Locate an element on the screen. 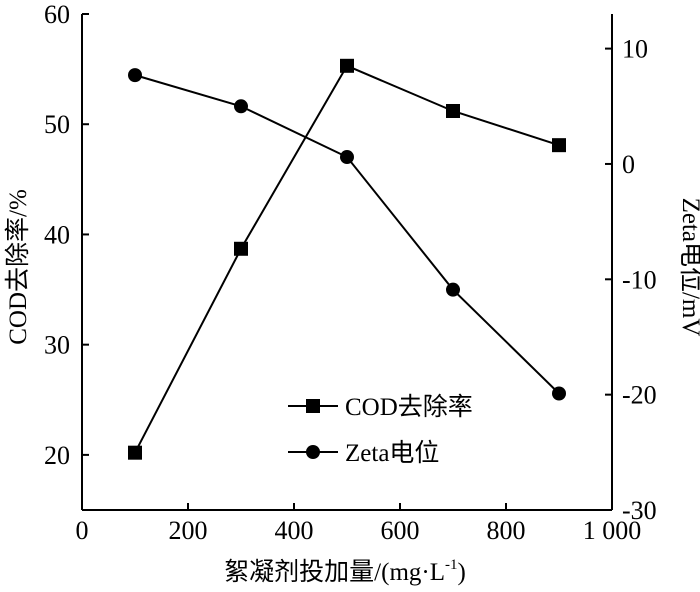 This screenshot has width=700, height=592. x-axis-title: 絮凝剂投加量/(mg·L-1) is located at coordinates (345, 571).